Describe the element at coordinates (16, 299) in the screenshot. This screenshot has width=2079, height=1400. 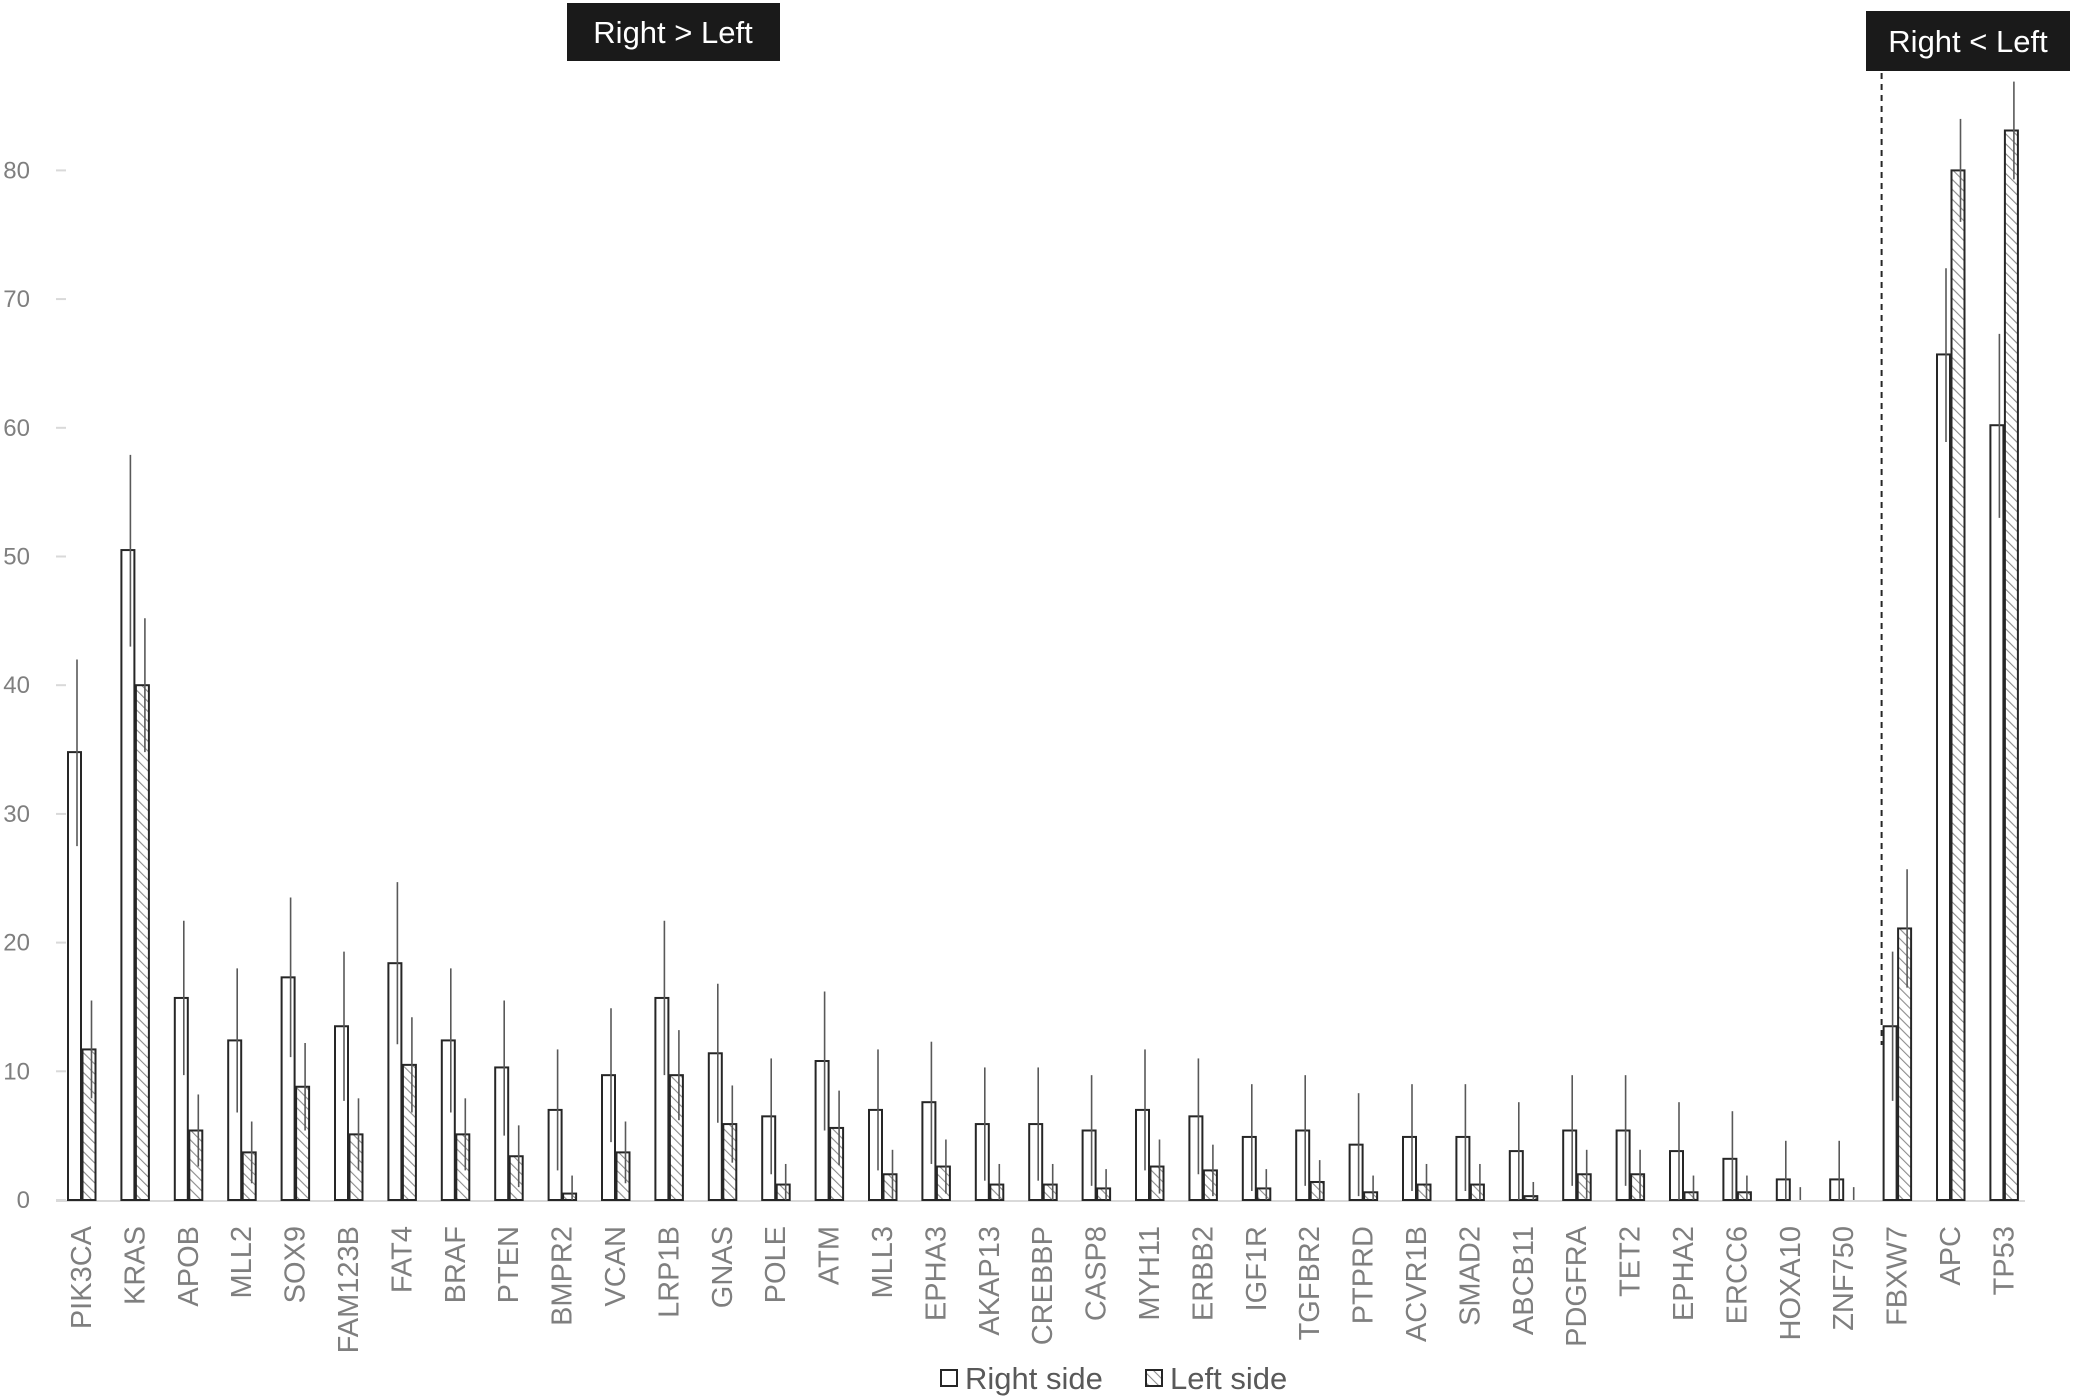
I see `y-tick-label: 70` at that location.